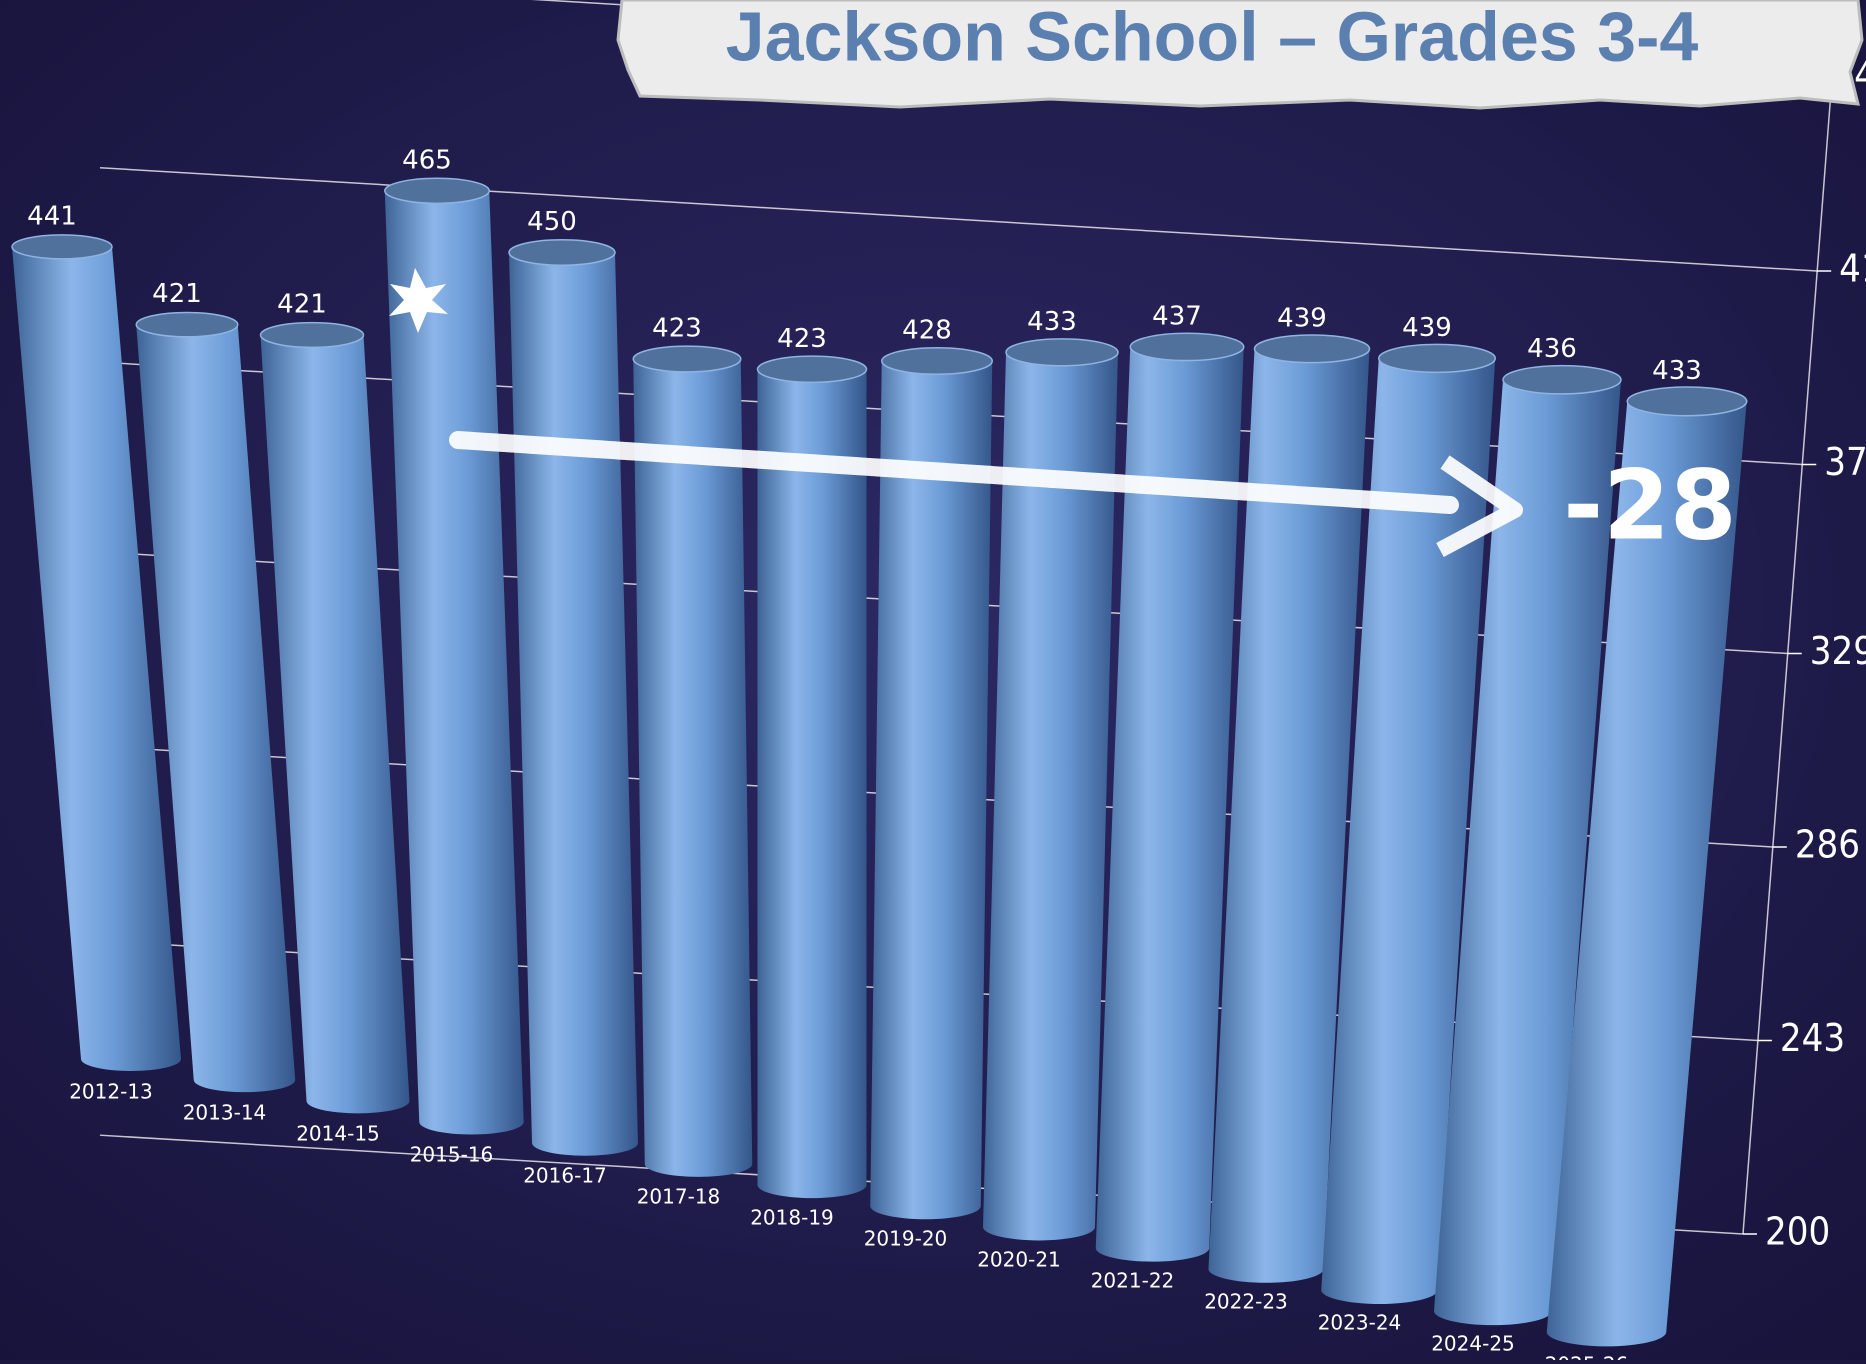 The height and width of the screenshot is (1364, 1866). Describe the element at coordinates (111, 1092) in the screenshot. I see `x-tick-label: 2012-13` at that location.